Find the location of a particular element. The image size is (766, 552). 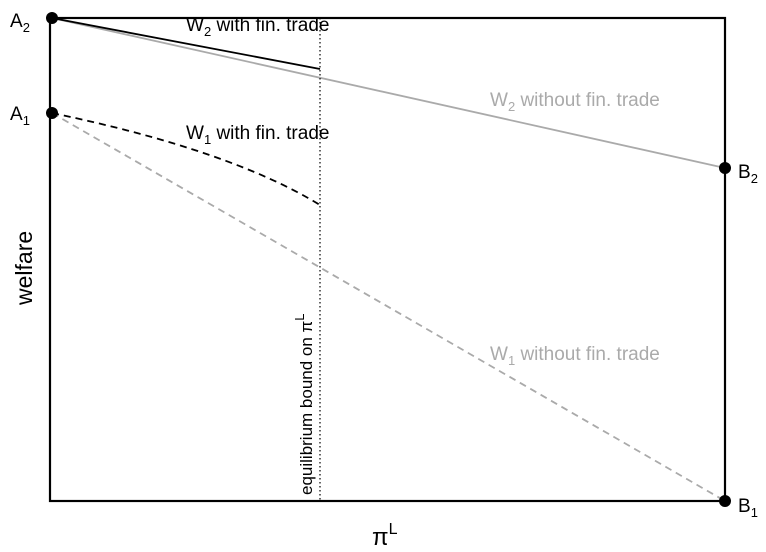

w1-with-curve is located at coordinates (186, 159).